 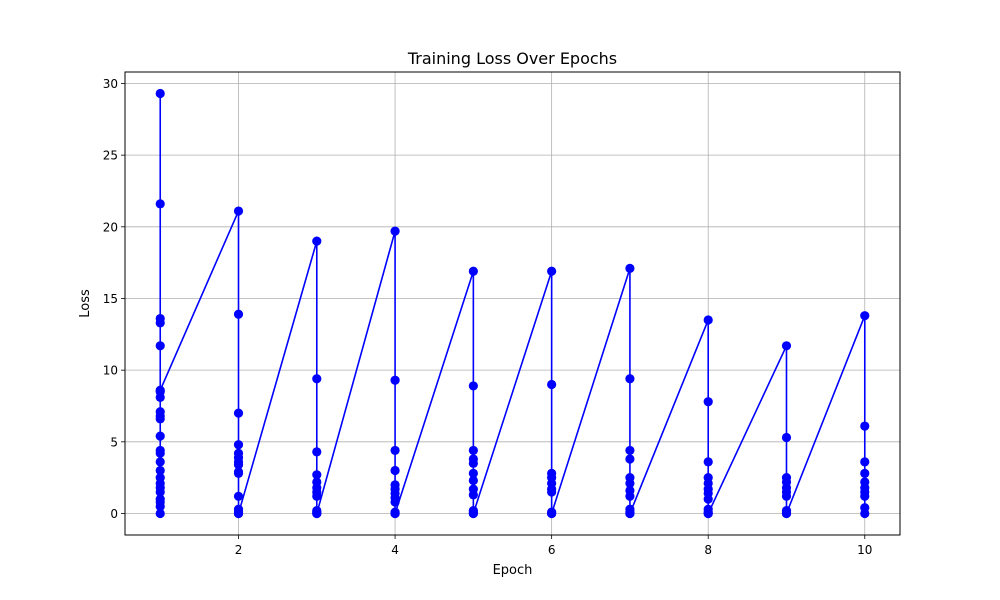 What do you see at coordinates (708, 550) in the screenshot?
I see `x-tick-label: 8` at bounding box center [708, 550].